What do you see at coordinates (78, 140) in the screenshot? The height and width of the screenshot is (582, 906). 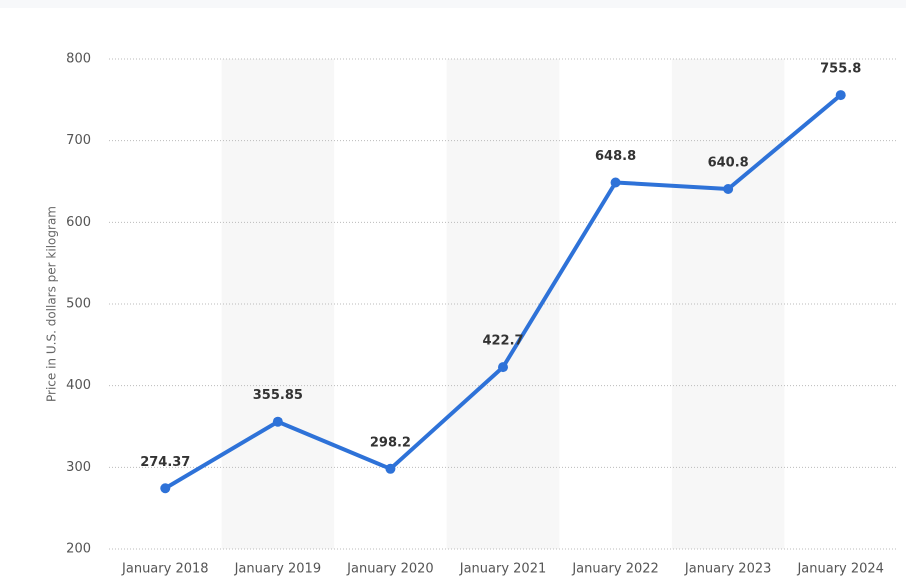 I see `y-tick-label: 700` at bounding box center [78, 140].